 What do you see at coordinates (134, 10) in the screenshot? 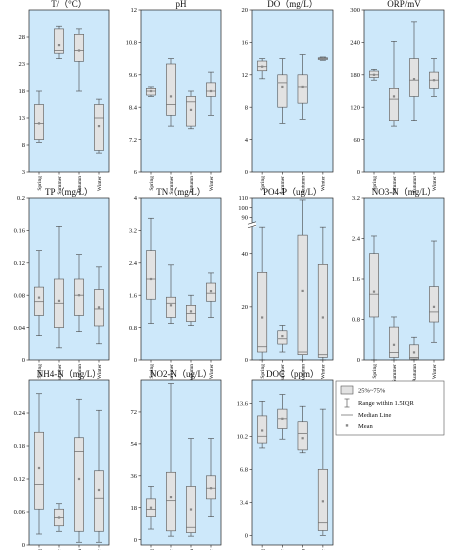
I see `y-tick-label: 12` at bounding box center [134, 10].